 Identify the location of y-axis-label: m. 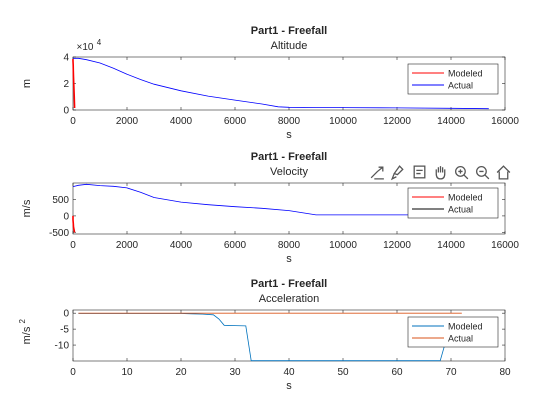
(27, 83).